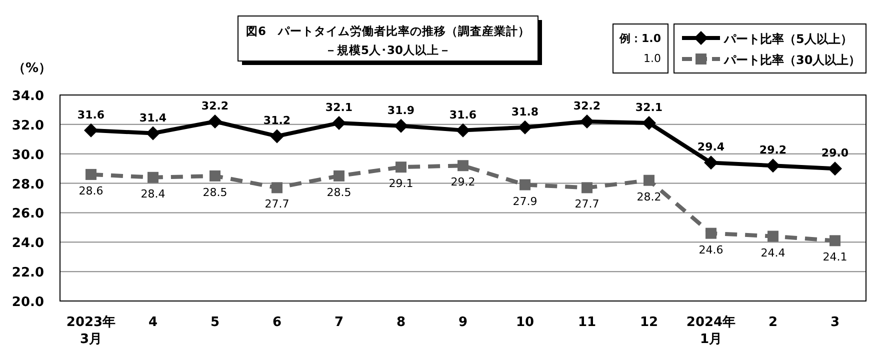  What do you see at coordinates (91, 331) in the screenshot?
I see `x-tick-label: 2023年 3月` at bounding box center [91, 331].